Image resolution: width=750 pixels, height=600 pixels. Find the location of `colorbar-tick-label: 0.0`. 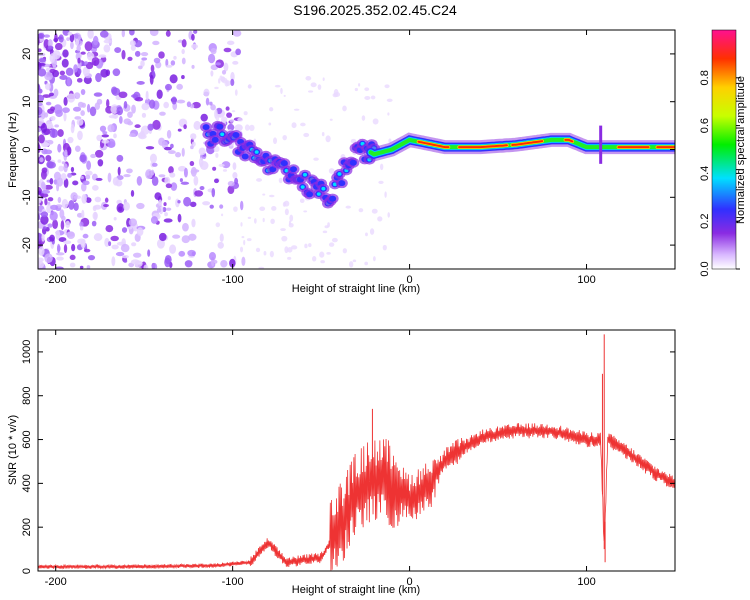

colorbar-tick-label: 0.0 is located at coordinates (705, 268).